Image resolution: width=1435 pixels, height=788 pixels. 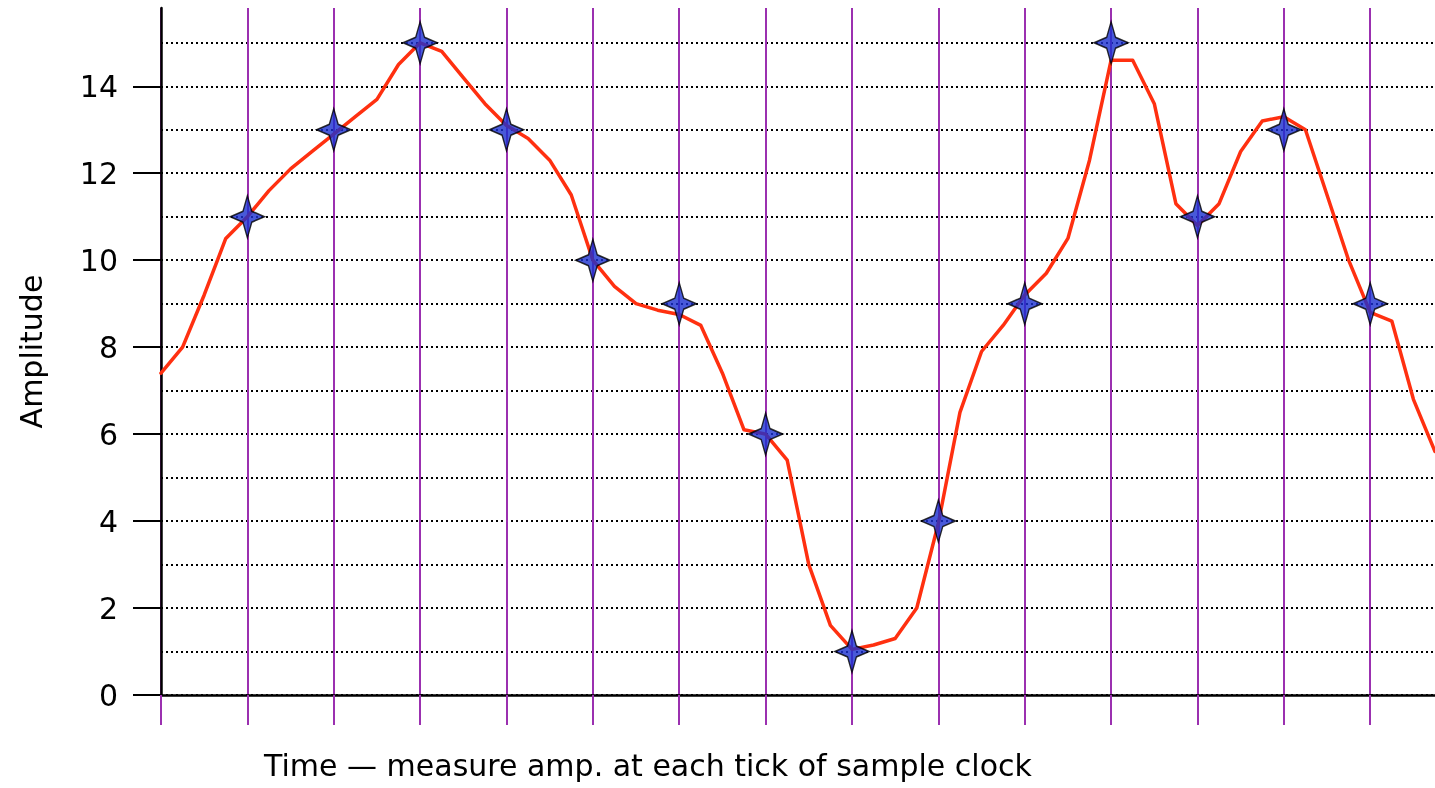 What do you see at coordinates (108, 695) in the screenshot?
I see `y-tick-label: 0` at bounding box center [108, 695].